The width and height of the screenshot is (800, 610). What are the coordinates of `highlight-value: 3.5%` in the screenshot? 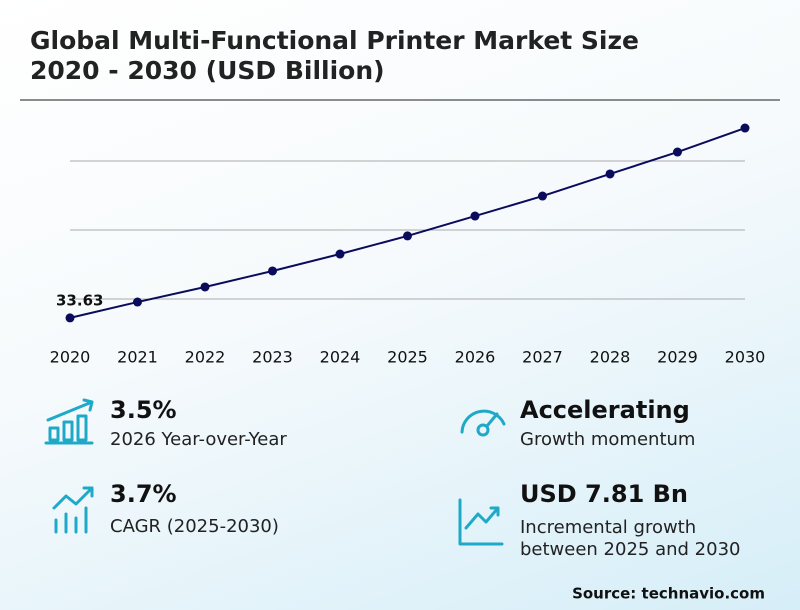 It's located at (143, 410).